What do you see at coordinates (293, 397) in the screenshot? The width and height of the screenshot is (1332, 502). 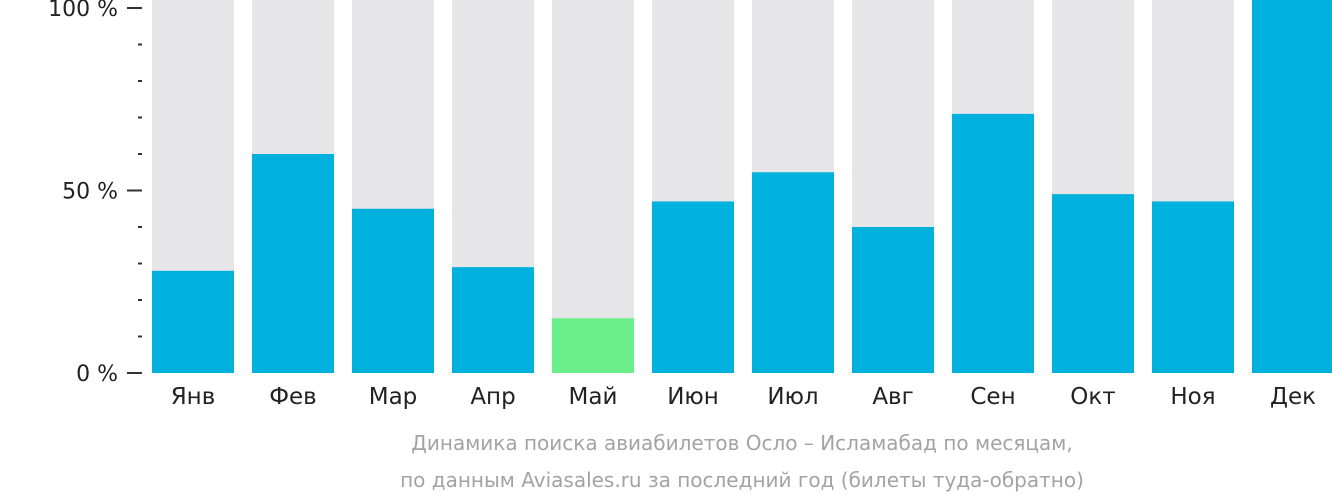 I see `x-tick-label: Фев` at bounding box center [293, 397].